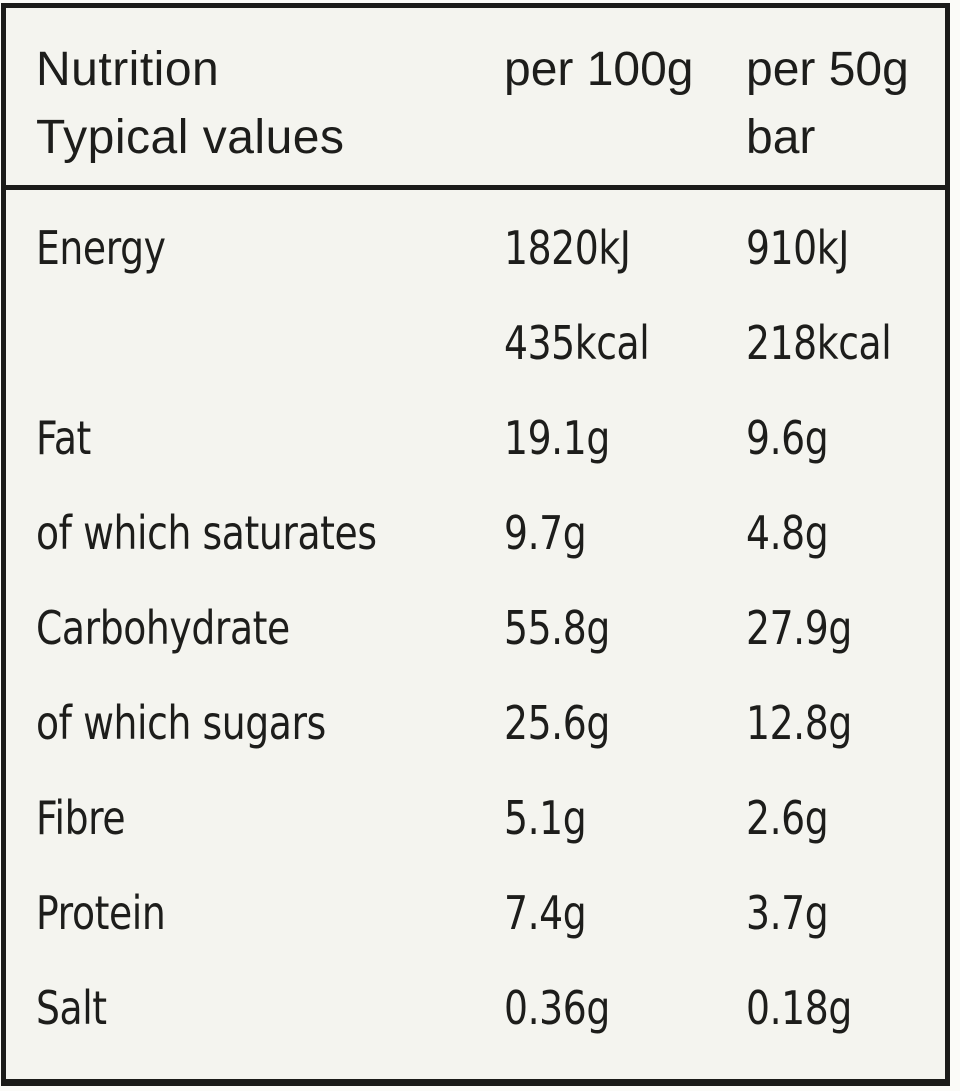 The width and height of the screenshot is (960, 1091). I want to click on column-header-per-100g: per 100g, so click(599, 69).